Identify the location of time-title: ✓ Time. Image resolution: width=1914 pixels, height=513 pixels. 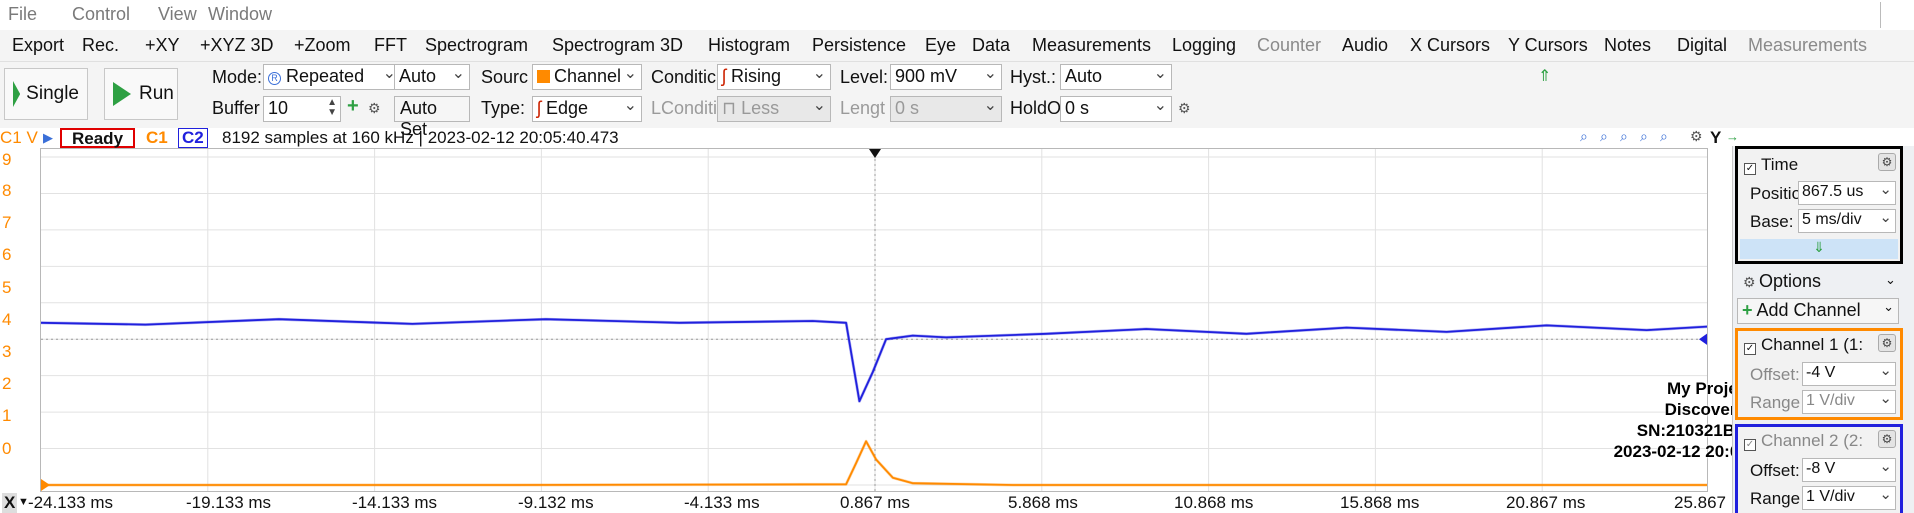
(1771, 165).